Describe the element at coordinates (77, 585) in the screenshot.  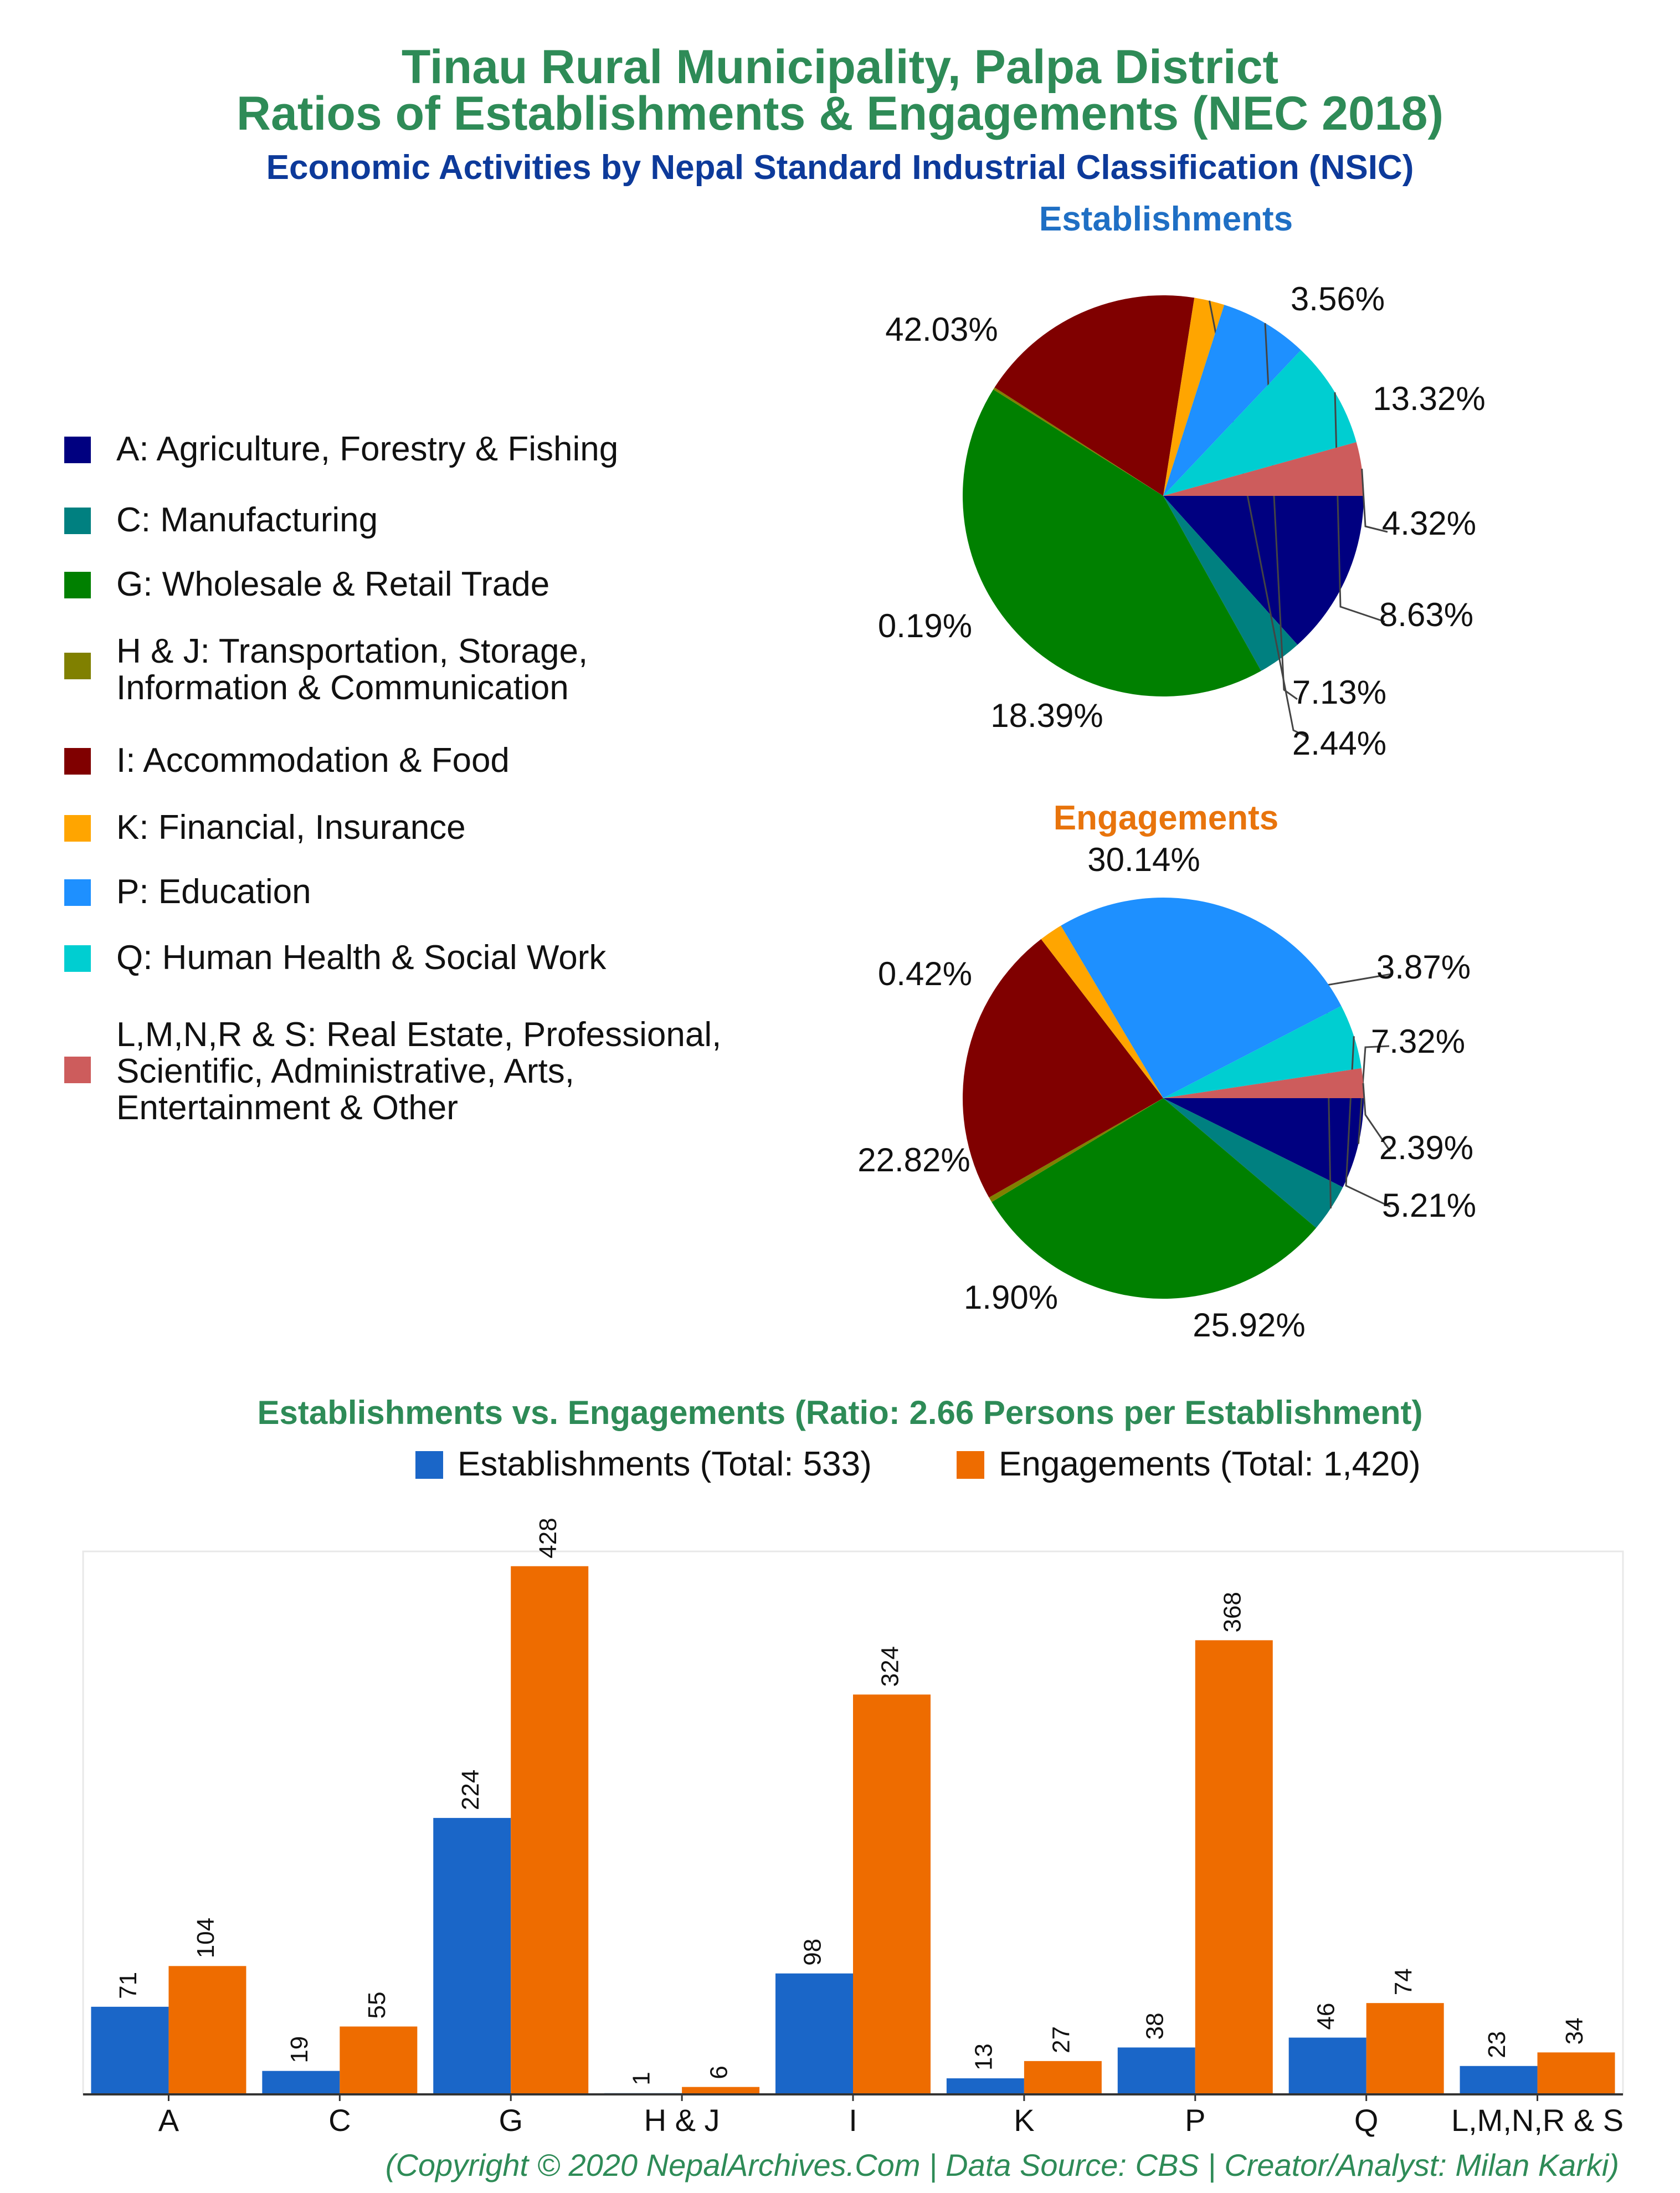
I see `legend-swatch-g` at that location.